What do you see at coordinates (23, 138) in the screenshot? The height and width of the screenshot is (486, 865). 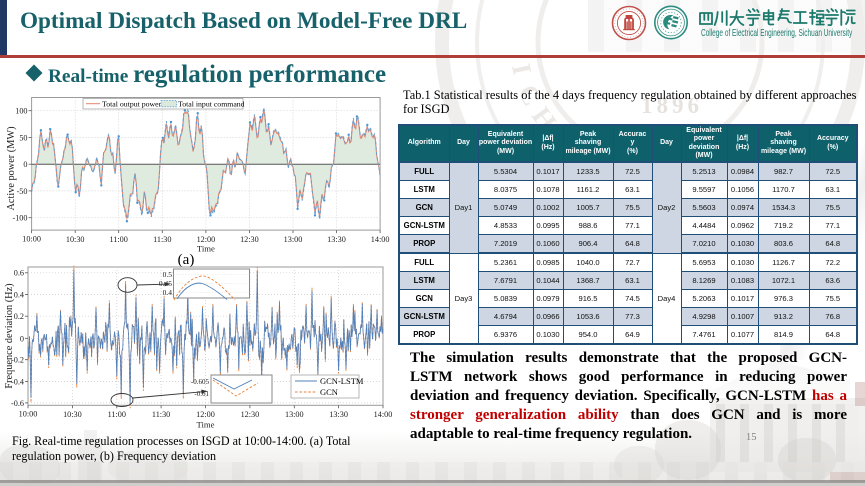 I see `svg-text: 50` at bounding box center [23, 138].